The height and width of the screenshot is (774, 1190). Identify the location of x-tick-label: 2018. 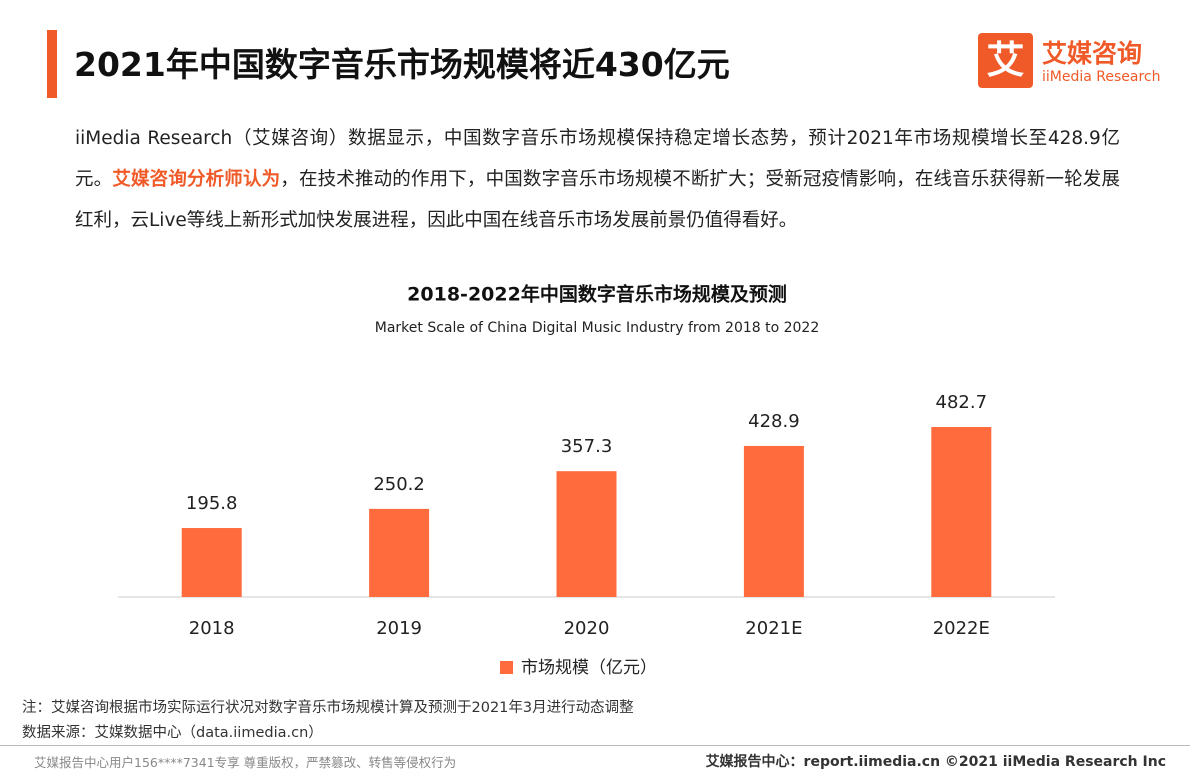
(212, 628).